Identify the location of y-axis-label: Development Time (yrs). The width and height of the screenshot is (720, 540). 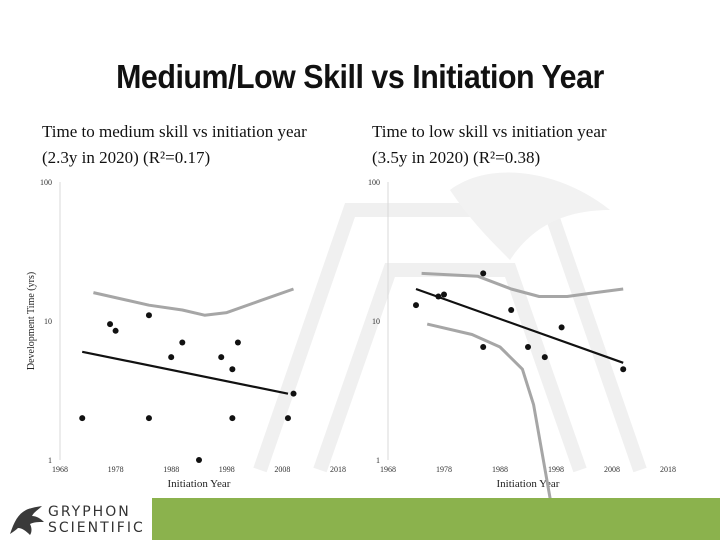
(31, 321).